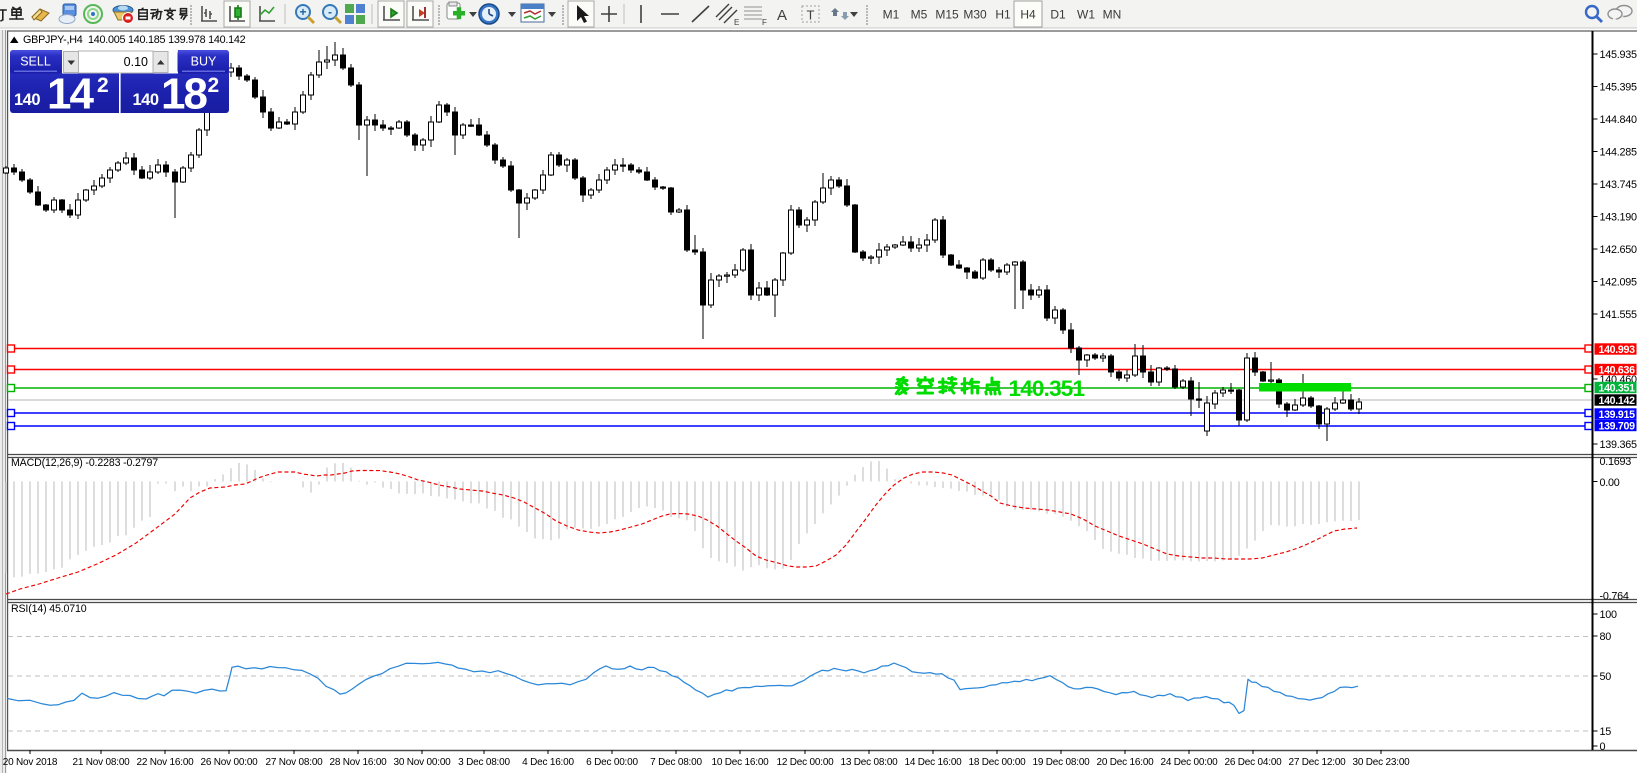 The image size is (1637, 773). What do you see at coordinates (548, 762) in the screenshot?
I see `svg-text: 4 Dec 16:00` at bounding box center [548, 762].